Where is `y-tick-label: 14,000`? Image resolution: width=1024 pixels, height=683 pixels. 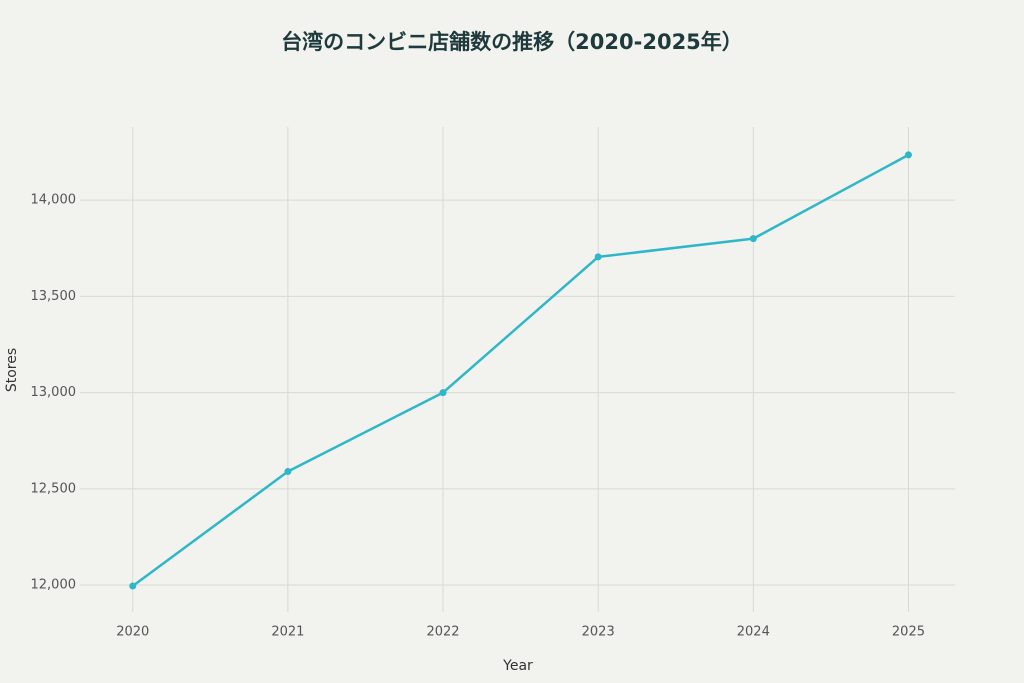 y-tick-label: 14,000 is located at coordinates (54, 200).